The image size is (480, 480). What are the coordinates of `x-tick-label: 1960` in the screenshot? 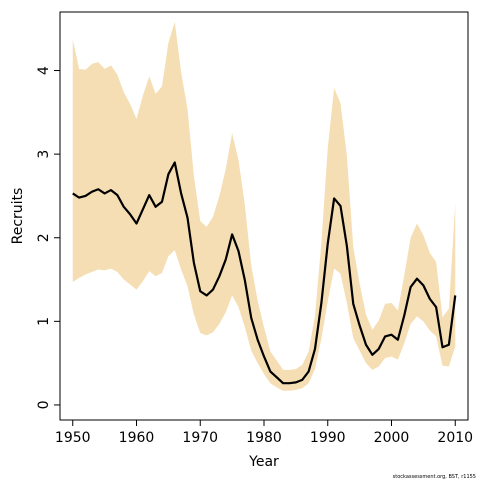 It's located at (137, 438).